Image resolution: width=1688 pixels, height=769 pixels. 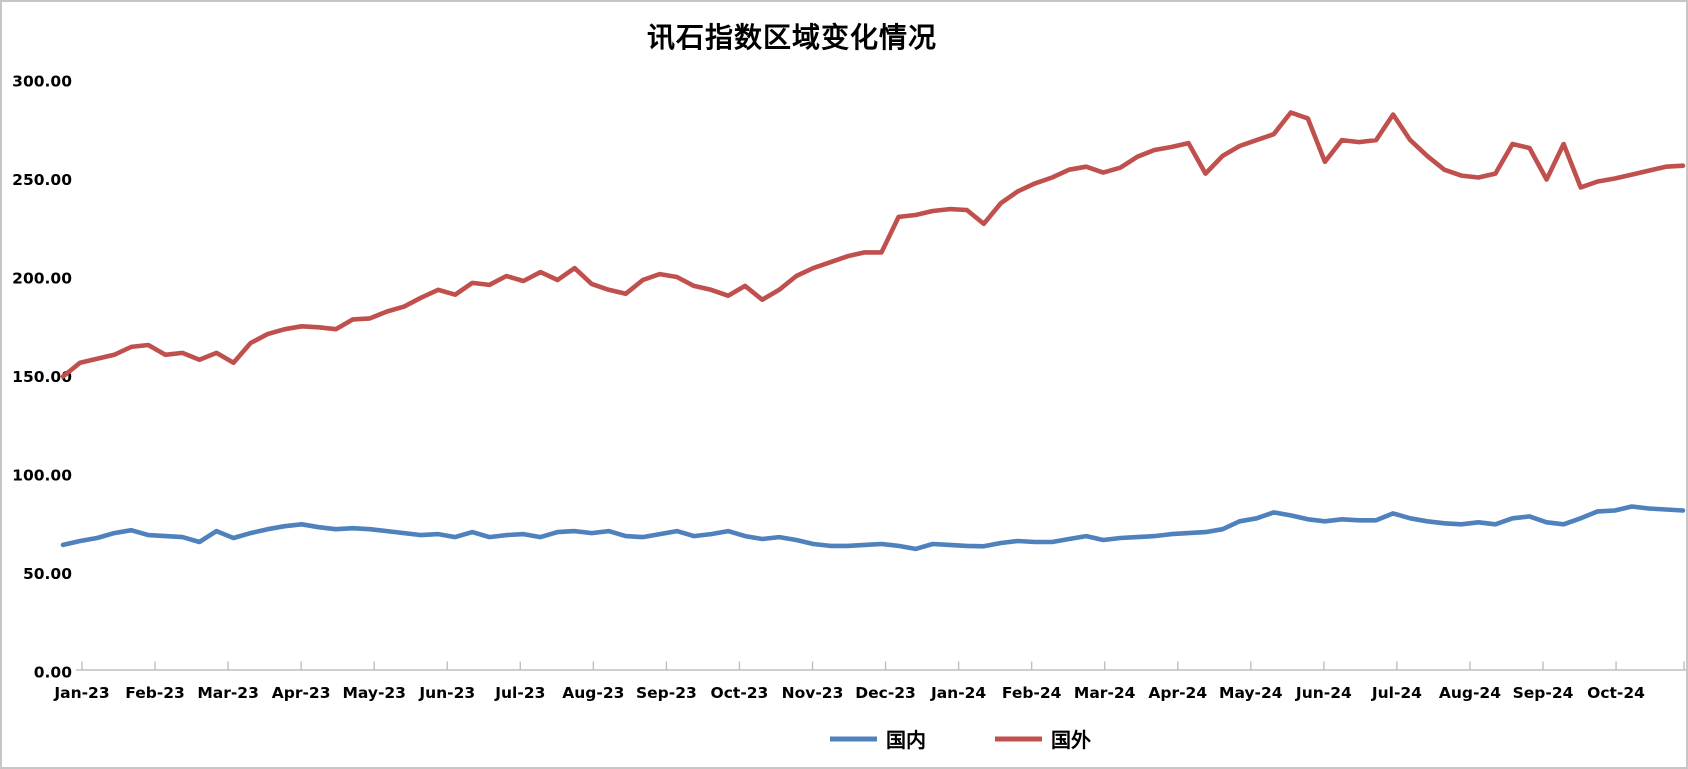 What do you see at coordinates (42, 279) in the screenshot?
I see `y-axis-label: 200.00` at bounding box center [42, 279].